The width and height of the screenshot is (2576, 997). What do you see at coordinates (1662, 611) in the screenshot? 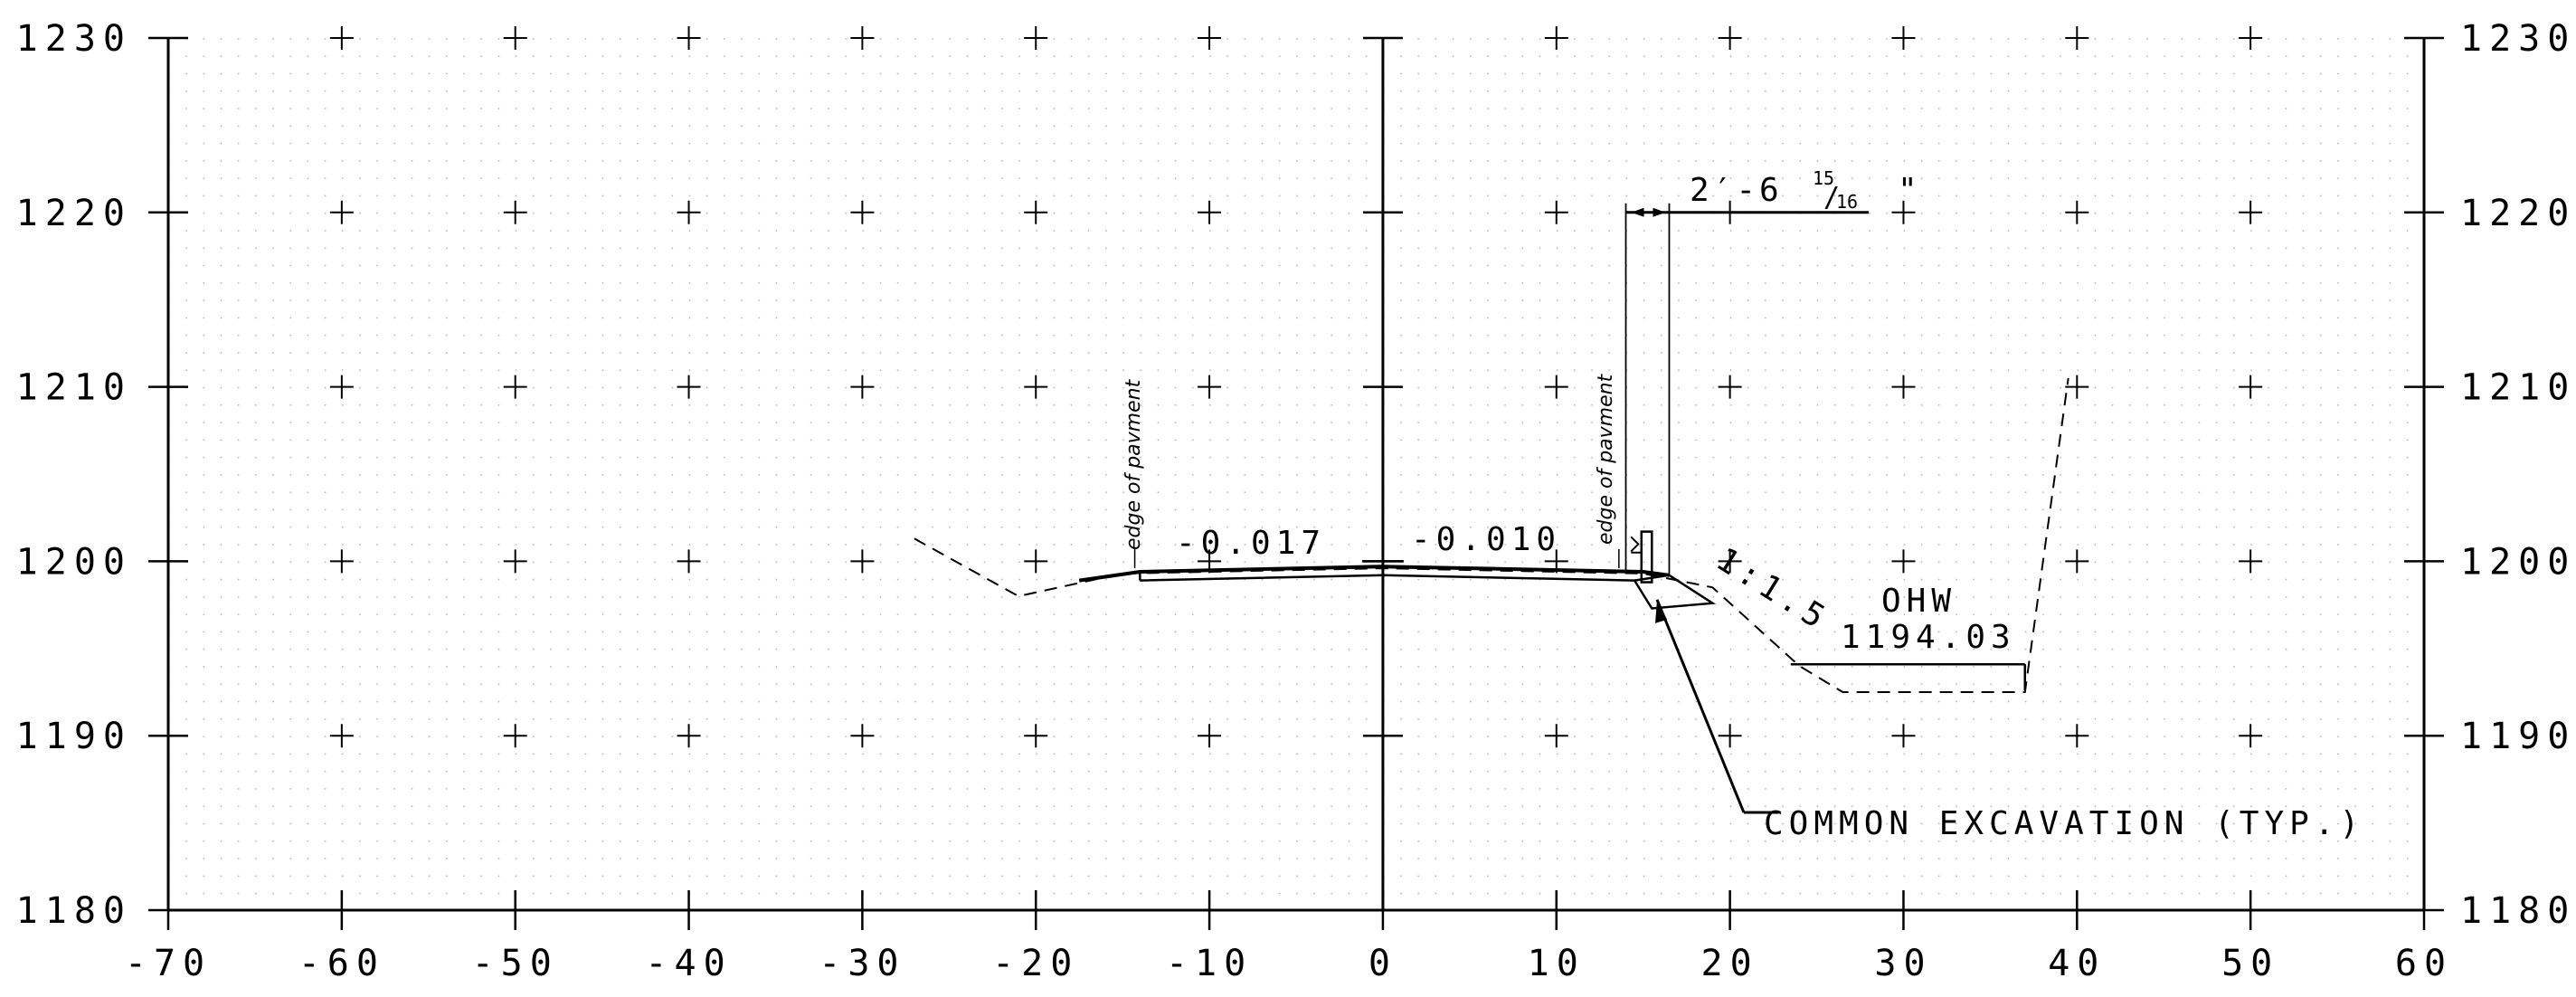
I see `excavation-arrowhead` at bounding box center [1662, 611].